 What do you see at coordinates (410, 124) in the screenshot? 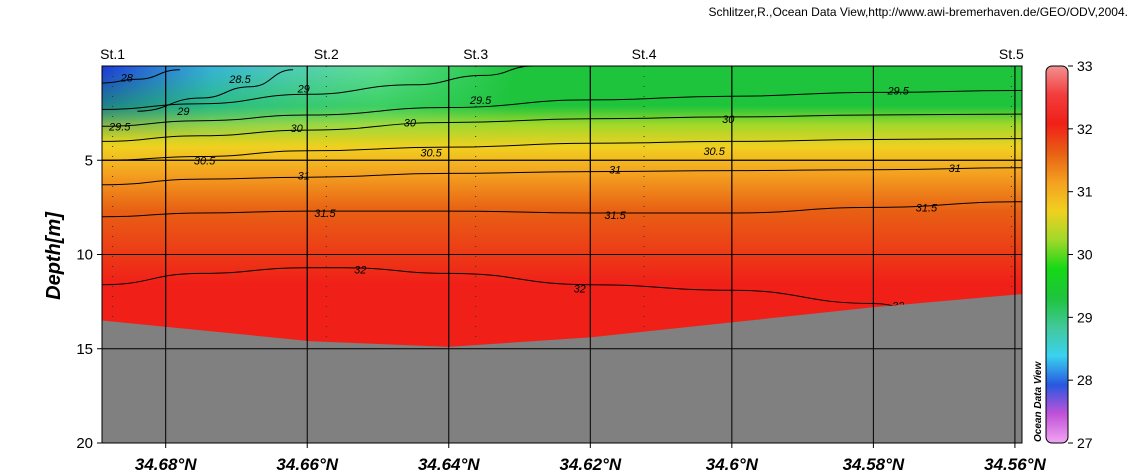
I see `contour-label-30-1: 30` at bounding box center [410, 124].